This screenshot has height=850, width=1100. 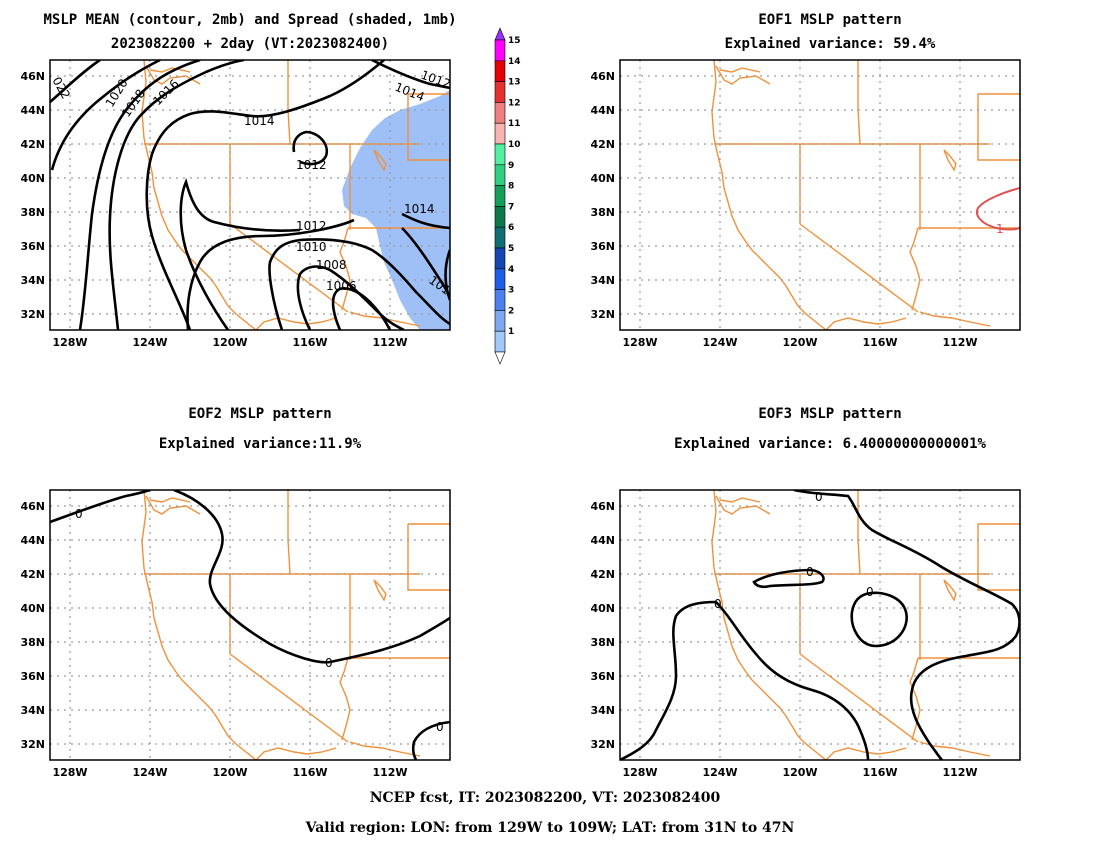 I want to click on colorbar-label: 13, so click(x=514, y=83).